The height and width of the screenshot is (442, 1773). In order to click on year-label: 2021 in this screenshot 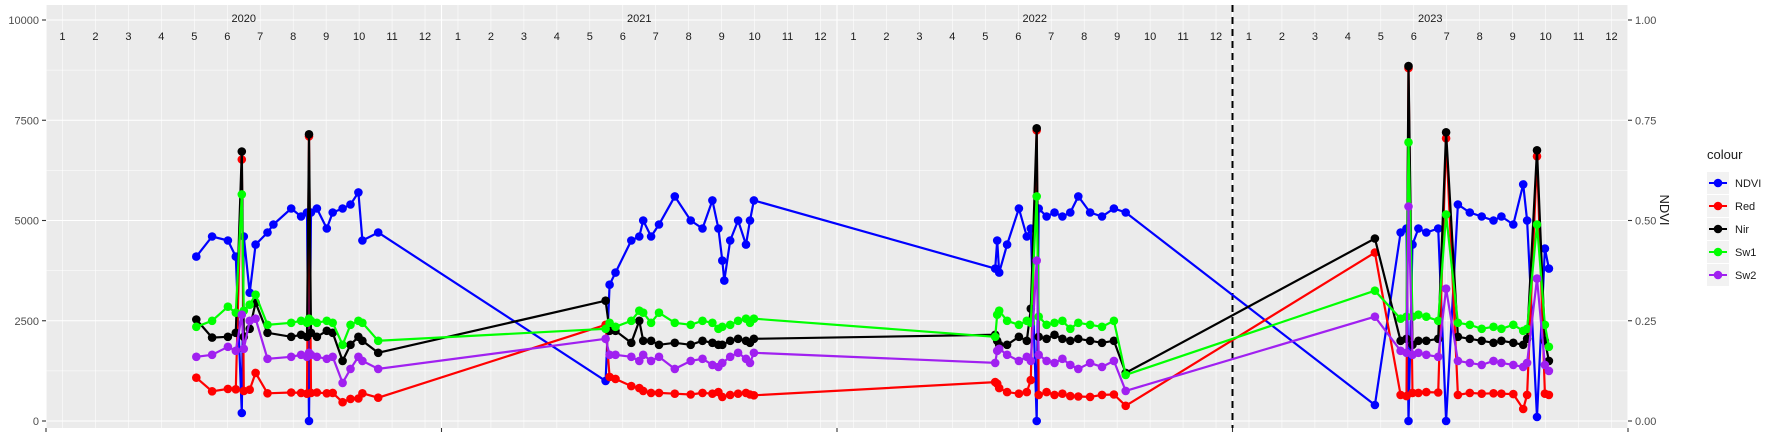, I will do `click(639, 19)`.